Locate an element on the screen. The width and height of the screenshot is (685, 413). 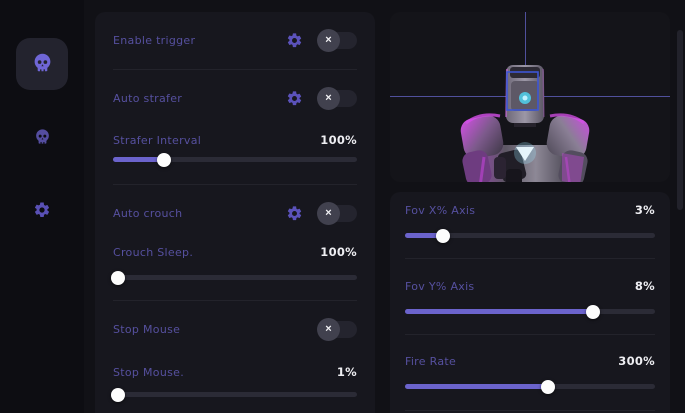
crouch-sleep-row: Crouch Sleep. 100% is located at coordinates (233, 270).